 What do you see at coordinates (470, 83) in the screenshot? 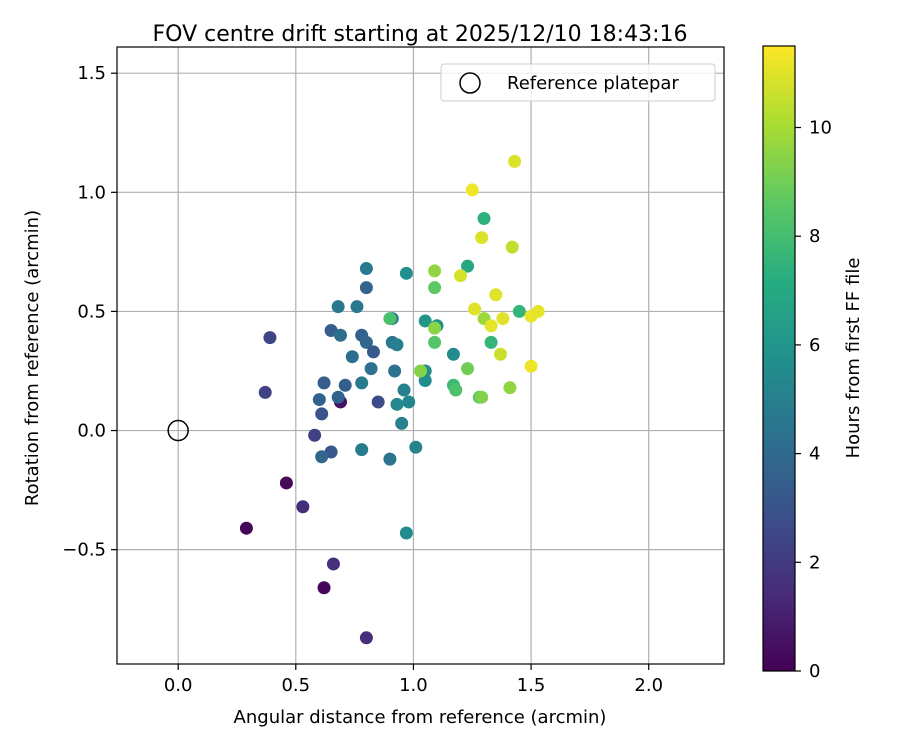
I see `legend-marker-icon` at bounding box center [470, 83].